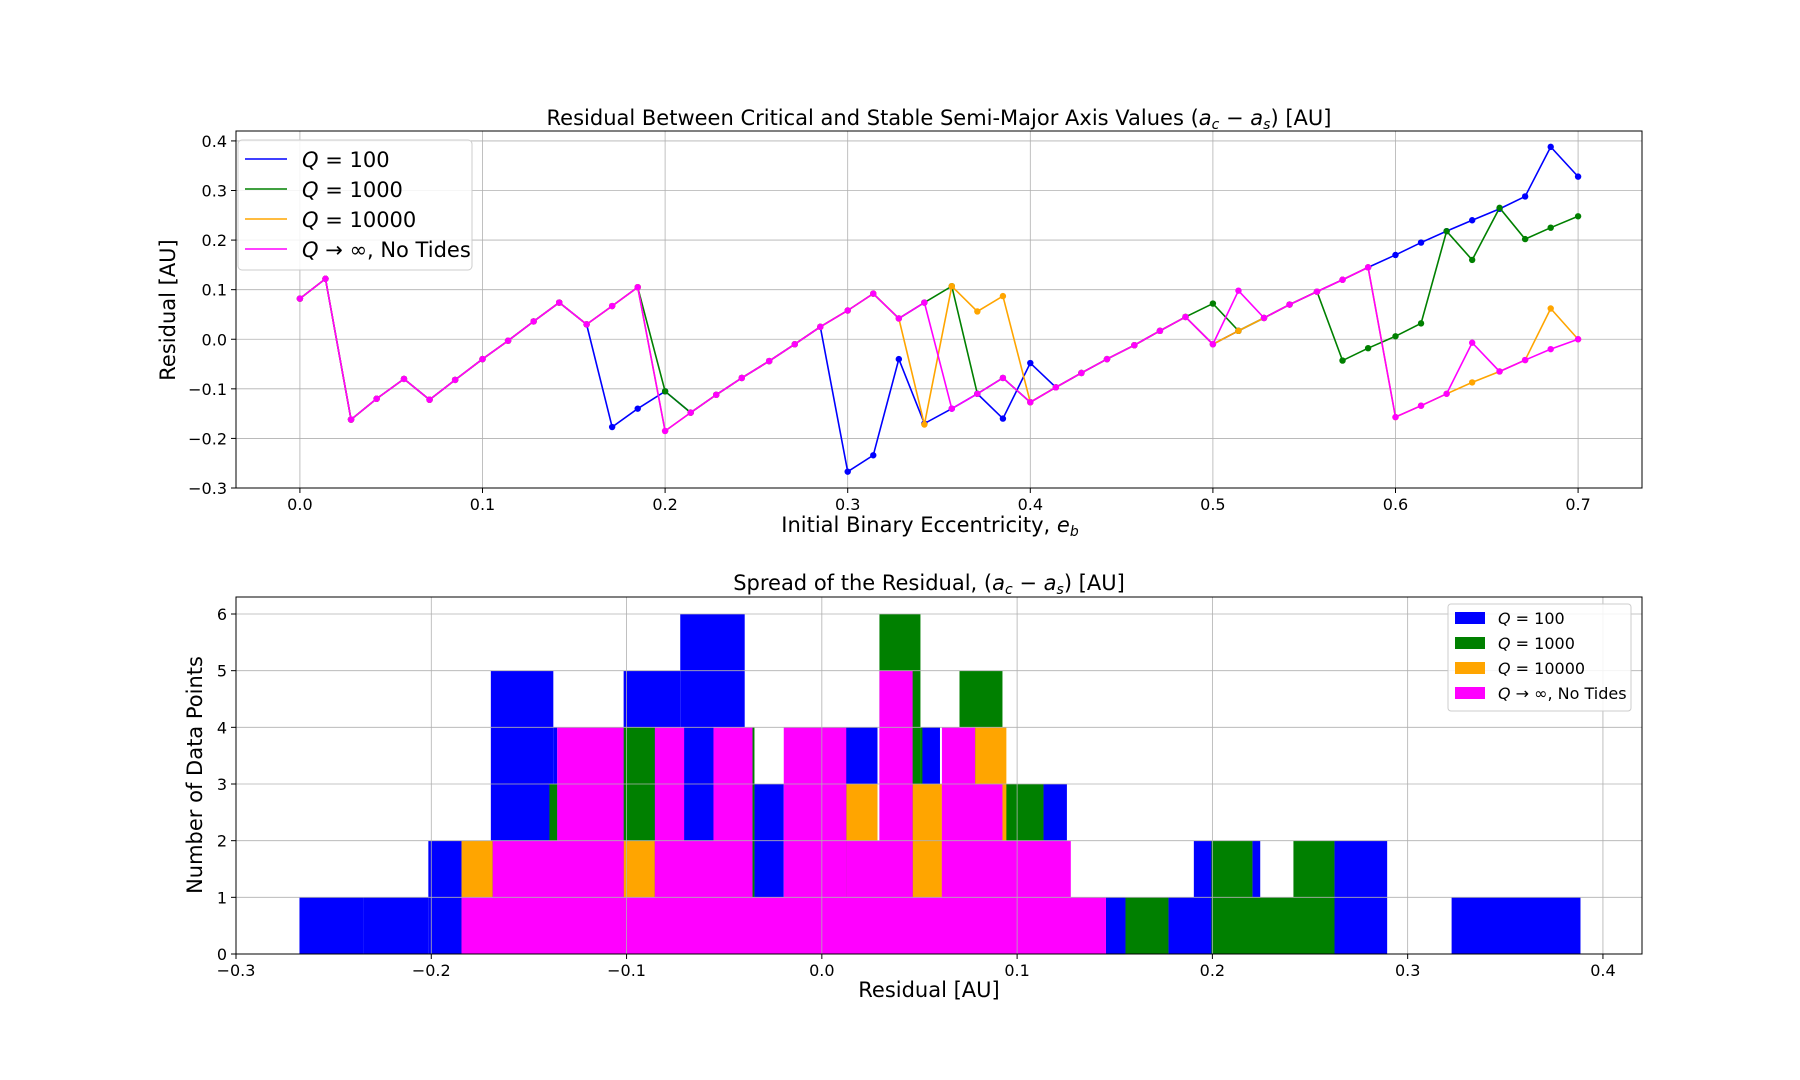 This screenshot has height=1080, width=1800. What do you see at coordinates (1030, 504) in the screenshot?
I see `top-x-tick-label: 0.4` at bounding box center [1030, 504].